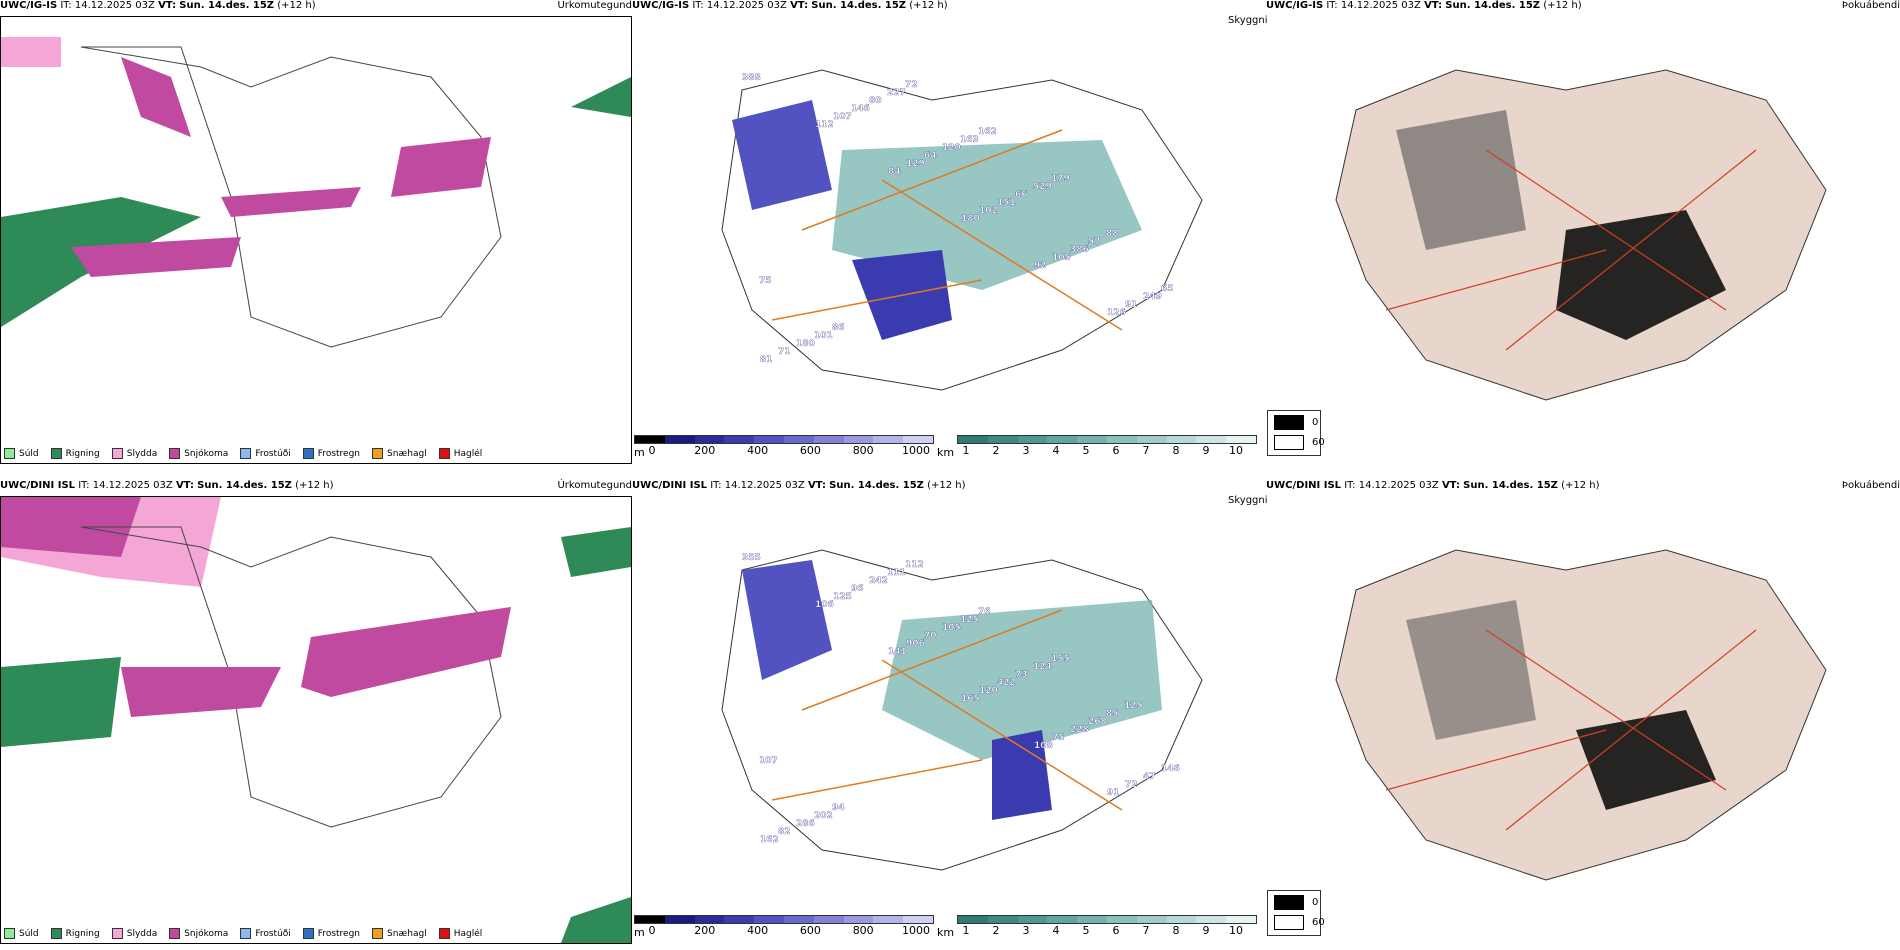  What do you see at coordinates (784, 931) in the screenshot?
I see `ceiling-ticks: 0 200 400 600 800 1000` at bounding box center [784, 931].